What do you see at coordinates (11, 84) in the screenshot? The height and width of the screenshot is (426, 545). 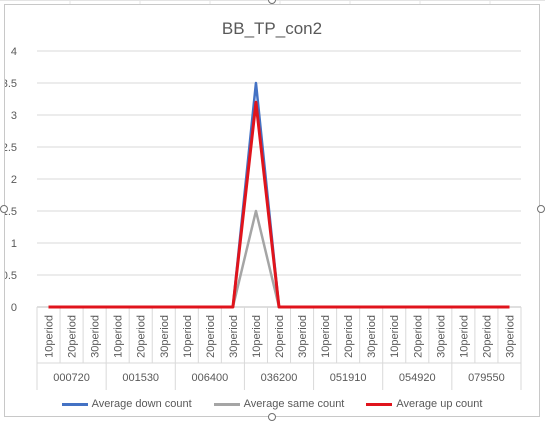 I see `y-tick-label: 3.5` at bounding box center [11, 84].